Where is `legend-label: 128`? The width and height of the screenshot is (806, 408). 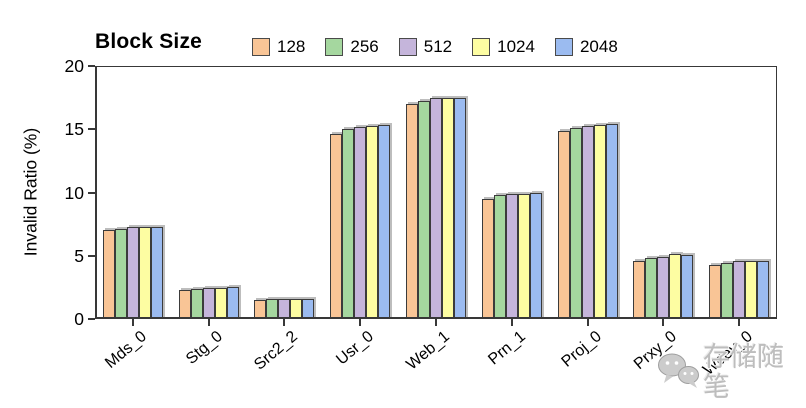 legend-label: 128 is located at coordinates (291, 46).